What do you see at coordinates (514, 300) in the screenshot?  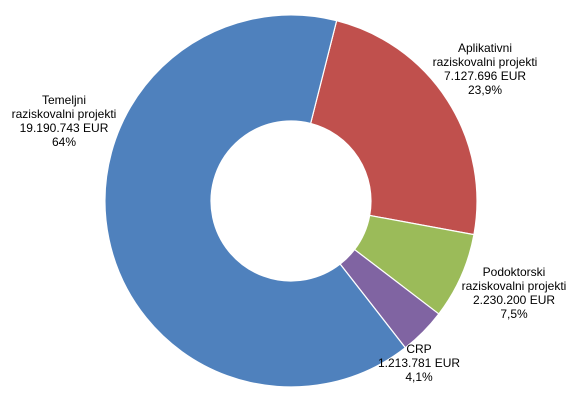 I see `slice-label-line: 2.230.200 EUR` at bounding box center [514, 300].